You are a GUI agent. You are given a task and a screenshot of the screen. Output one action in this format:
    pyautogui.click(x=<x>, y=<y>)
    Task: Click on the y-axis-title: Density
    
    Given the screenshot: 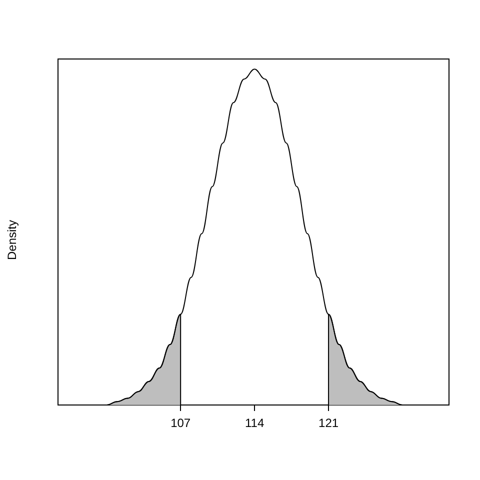 What is the action you would take?
    pyautogui.click(x=12, y=240)
    